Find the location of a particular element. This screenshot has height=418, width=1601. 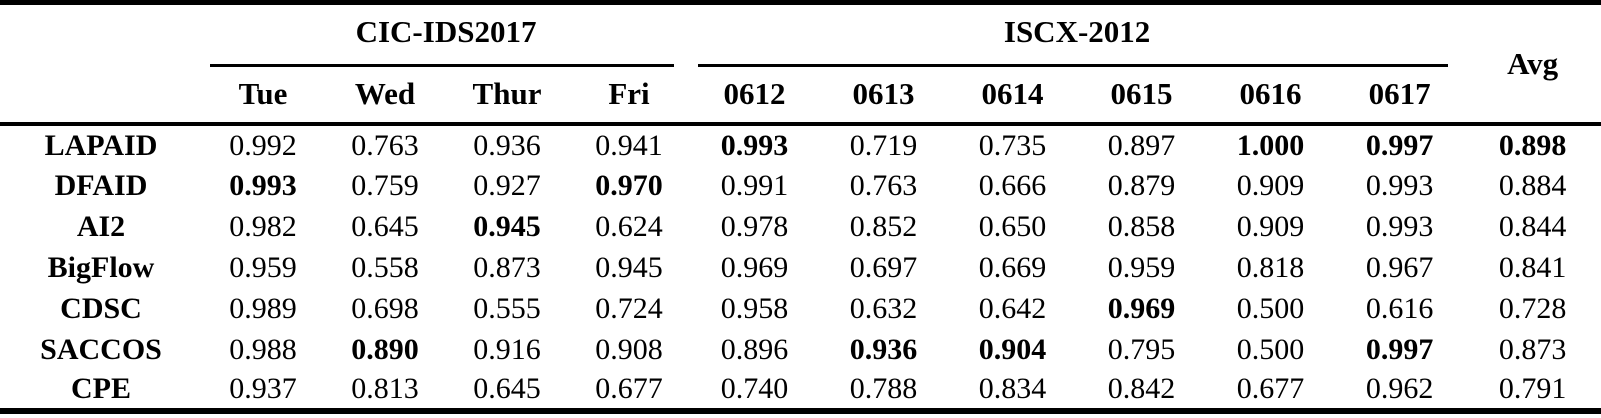

value-cell: 0.735 is located at coordinates (1012, 145).